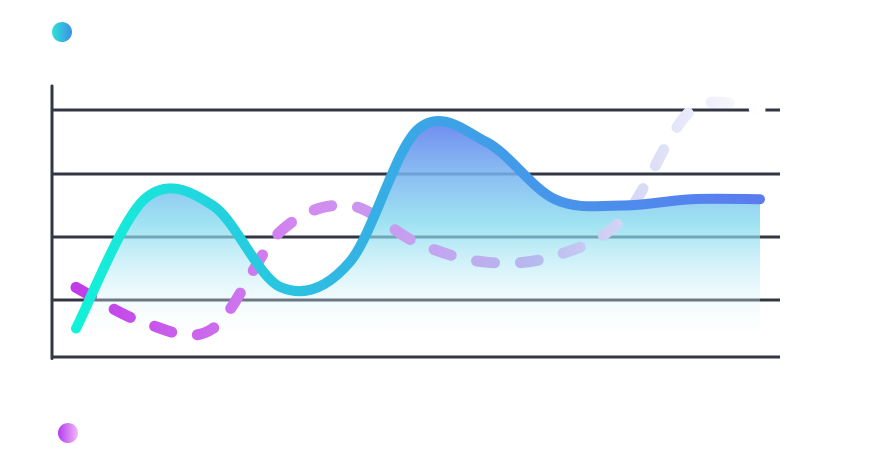  What do you see at coordinates (62, 32) in the screenshot?
I see `legend-marker-solid-series` at bounding box center [62, 32].